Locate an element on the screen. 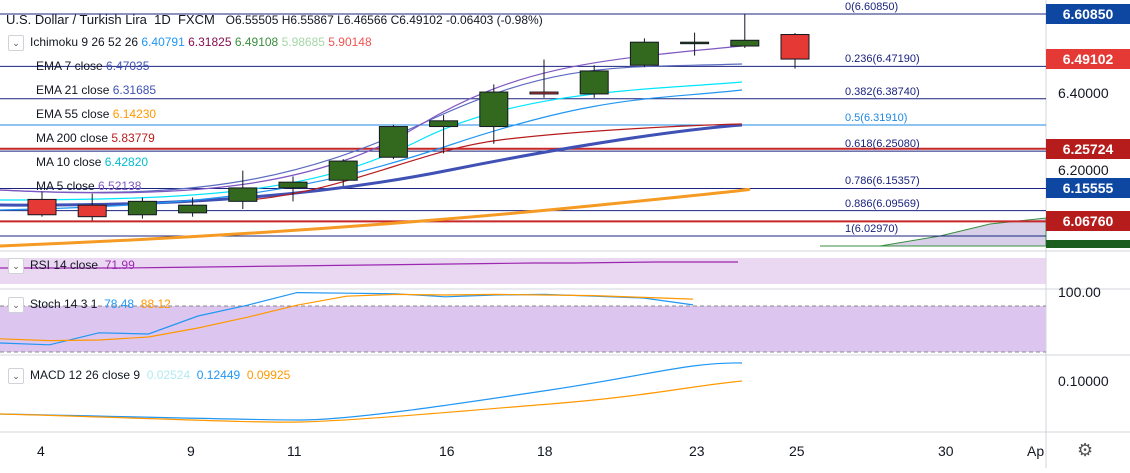 The image size is (1130, 473). indicator-row: EMA 55 close 6.14230 is located at coordinates (96, 114).